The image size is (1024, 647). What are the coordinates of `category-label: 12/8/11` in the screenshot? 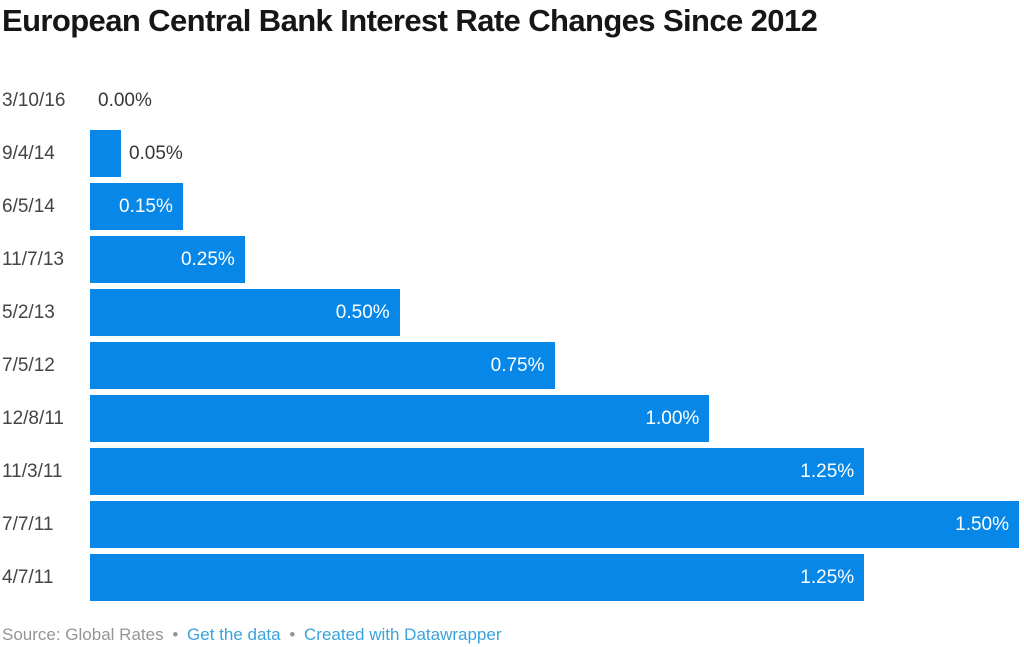 It's located at (33, 418).